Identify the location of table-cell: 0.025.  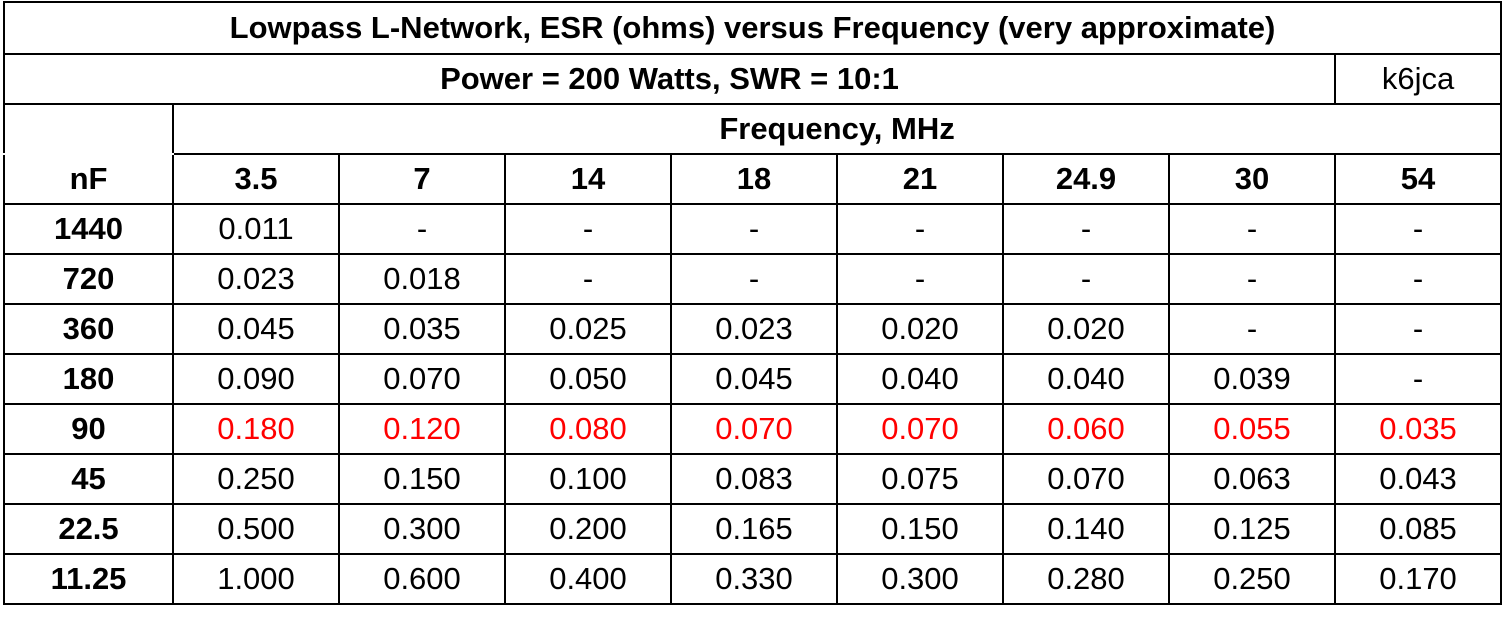
(588, 329).